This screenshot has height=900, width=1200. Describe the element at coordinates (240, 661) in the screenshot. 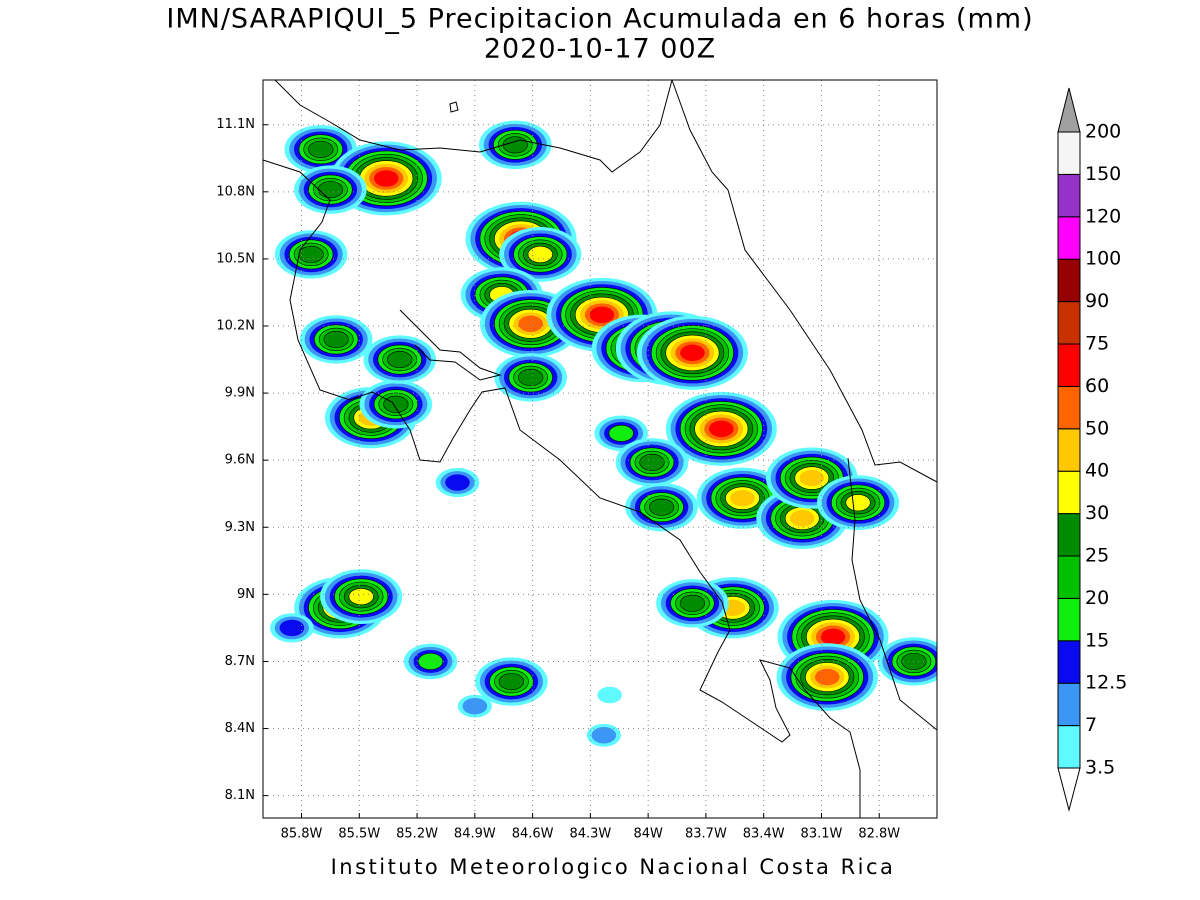

I see `lat-tick-label: 8.7N` at that location.